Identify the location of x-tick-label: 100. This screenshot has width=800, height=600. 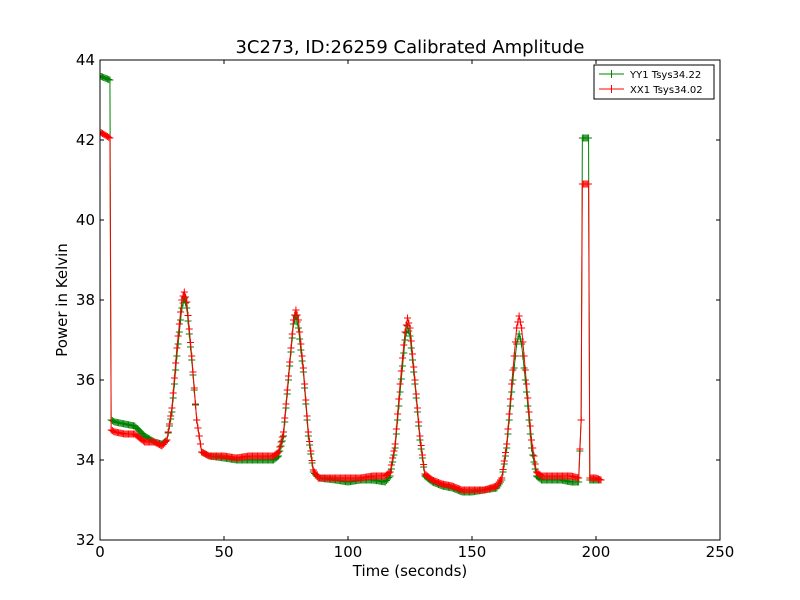
(348, 552).